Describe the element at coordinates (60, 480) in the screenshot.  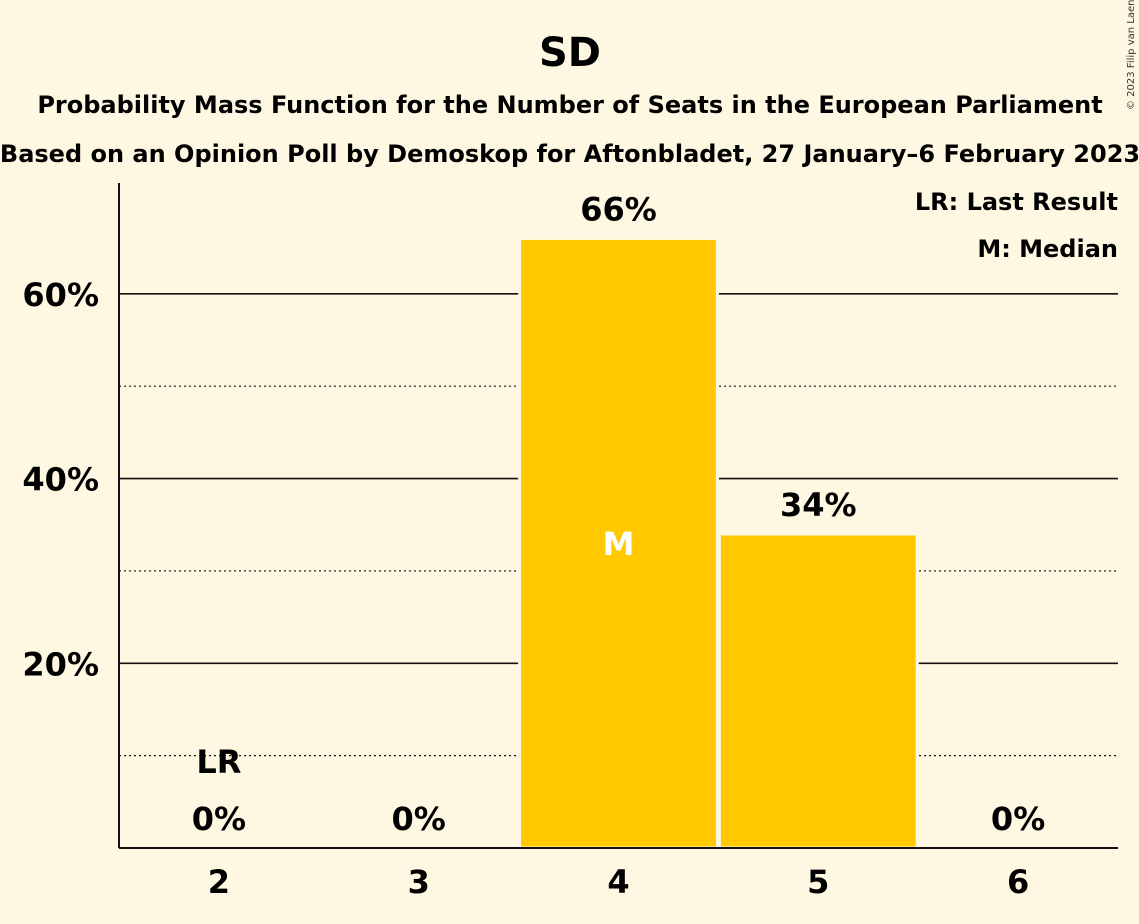
I see `y-tick-label: 40%` at that location.